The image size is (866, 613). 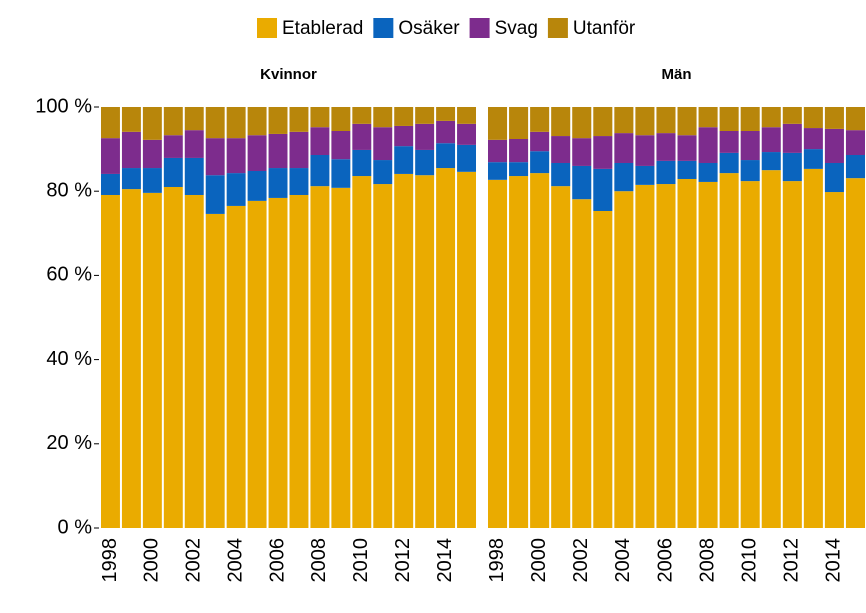 What do you see at coordinates (277, 560) in the screenshot?
I see `x-tick-label: 2006` at bounding box center [277, 560].